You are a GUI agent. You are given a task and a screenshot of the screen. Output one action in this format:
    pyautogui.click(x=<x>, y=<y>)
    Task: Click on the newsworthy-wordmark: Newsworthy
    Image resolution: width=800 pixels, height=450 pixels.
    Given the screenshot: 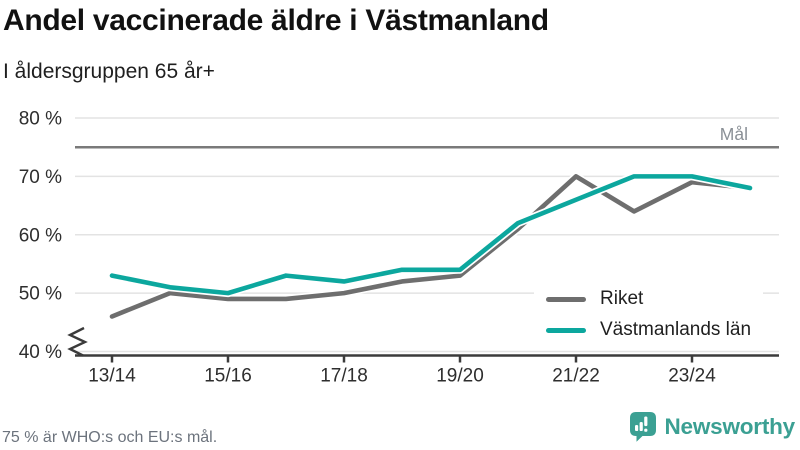 What is the action you would take?
    pyautogui.click(x=729, y=426)
    